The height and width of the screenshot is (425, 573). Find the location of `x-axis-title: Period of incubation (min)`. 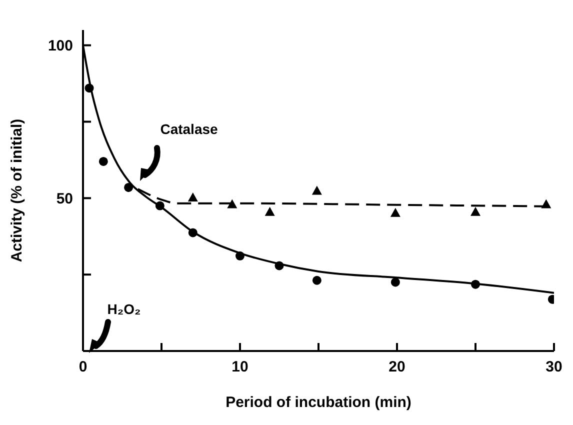

x-axis-title: Period of incubation (min) is located at coordinates (319, 402).